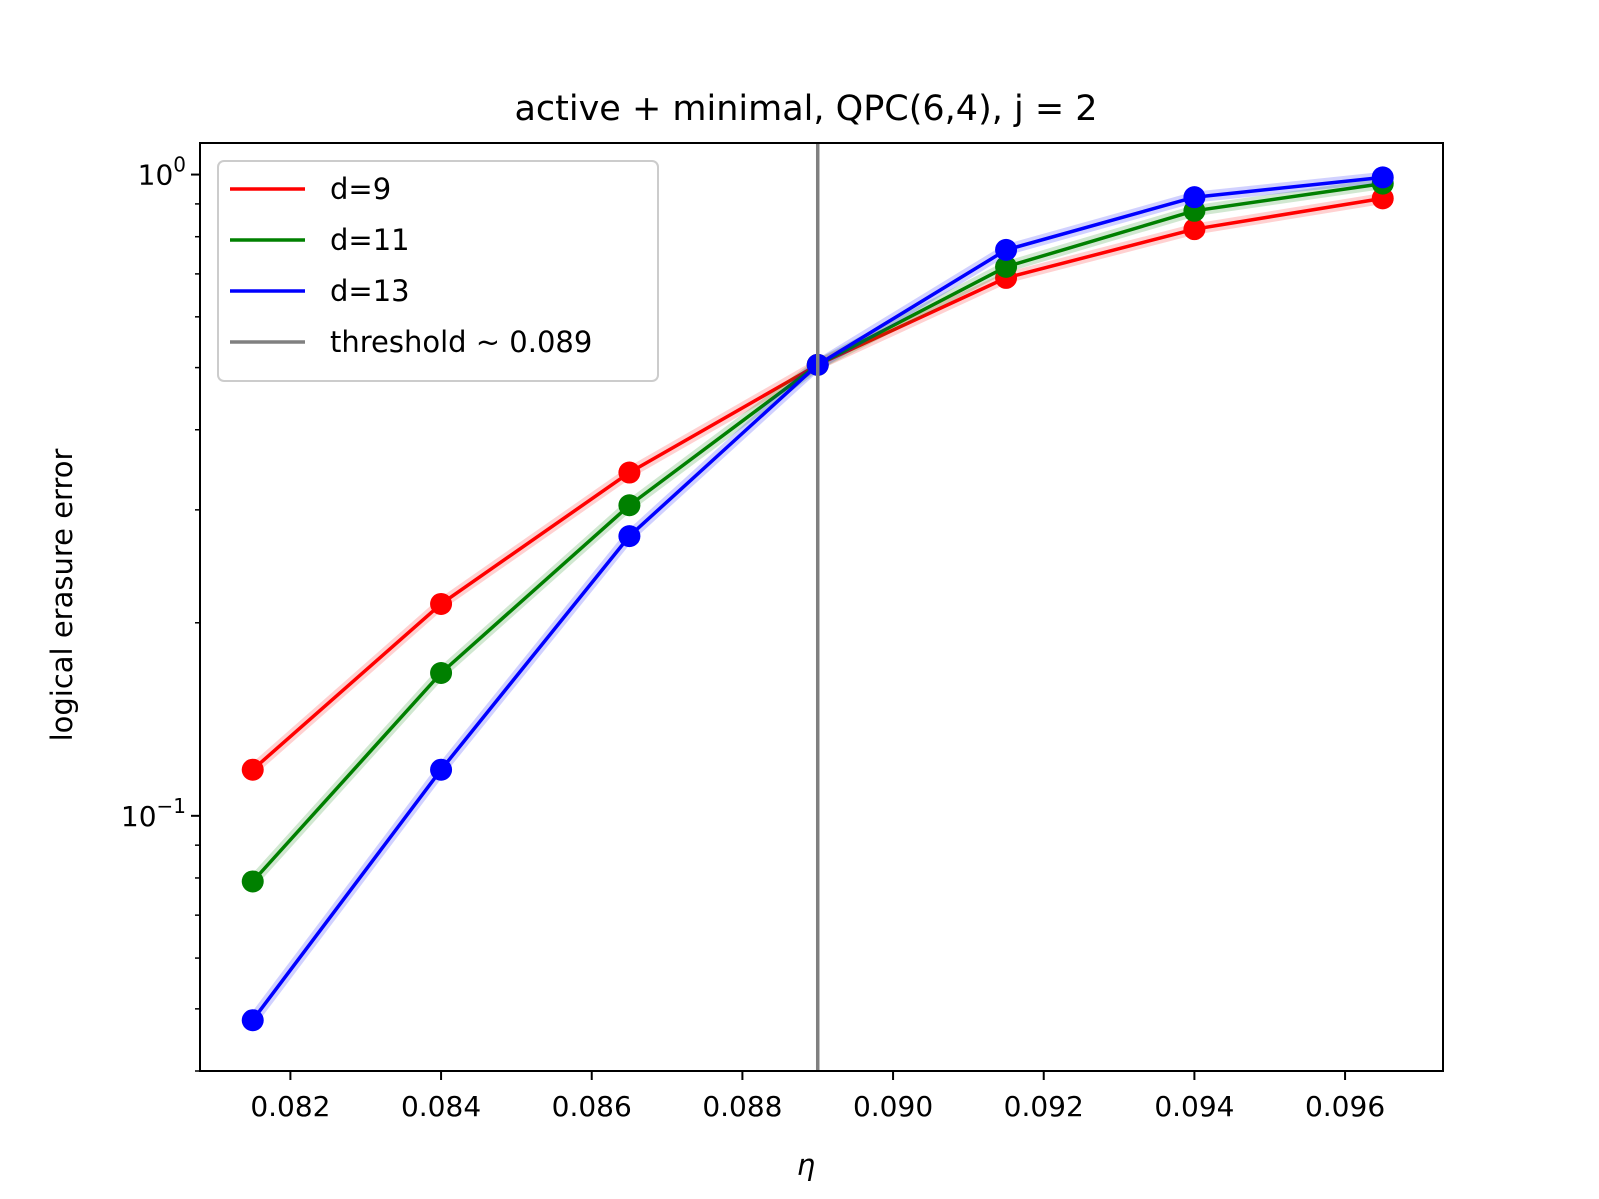  I want to click on y-axis-label: logical erasure error, so click(62, 595).